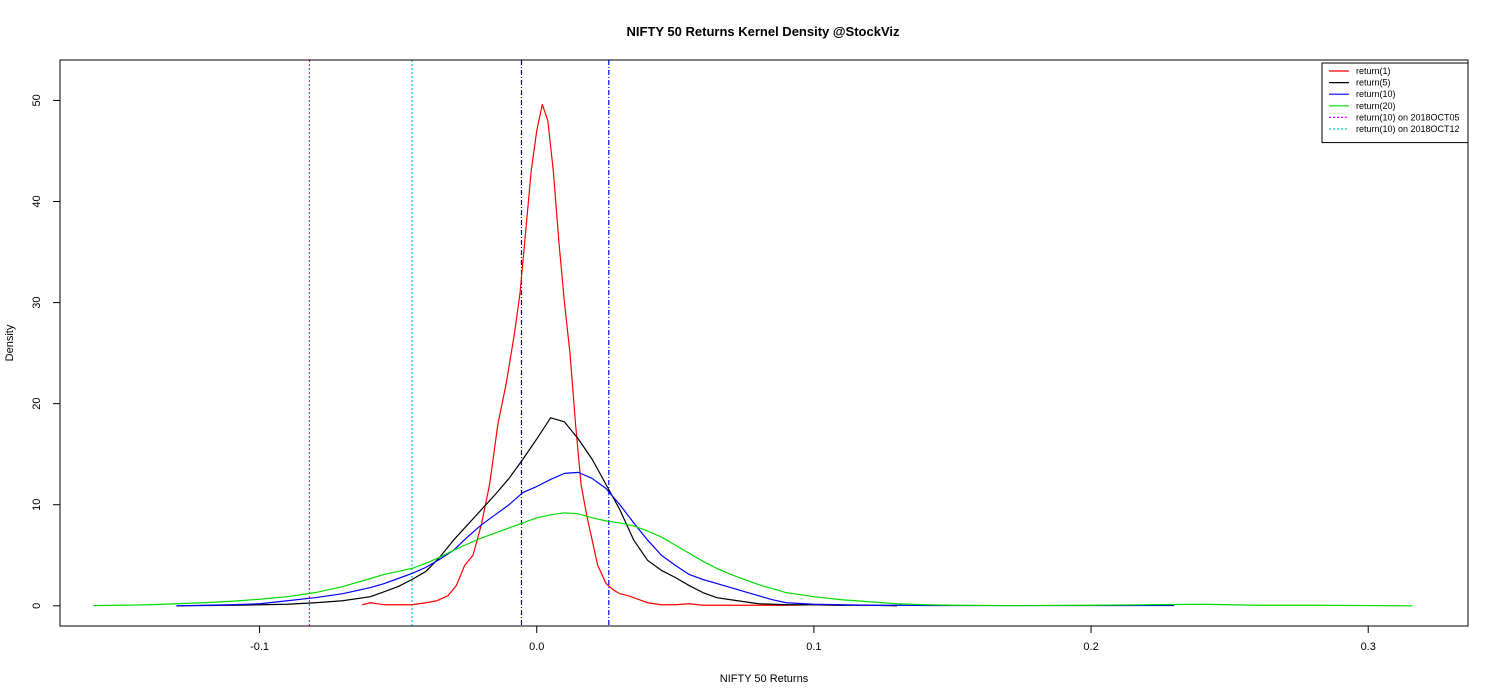 This screenshot has width=1500, height=700. I want to click on x-tick-label: 0.3, so click(1368, 647).